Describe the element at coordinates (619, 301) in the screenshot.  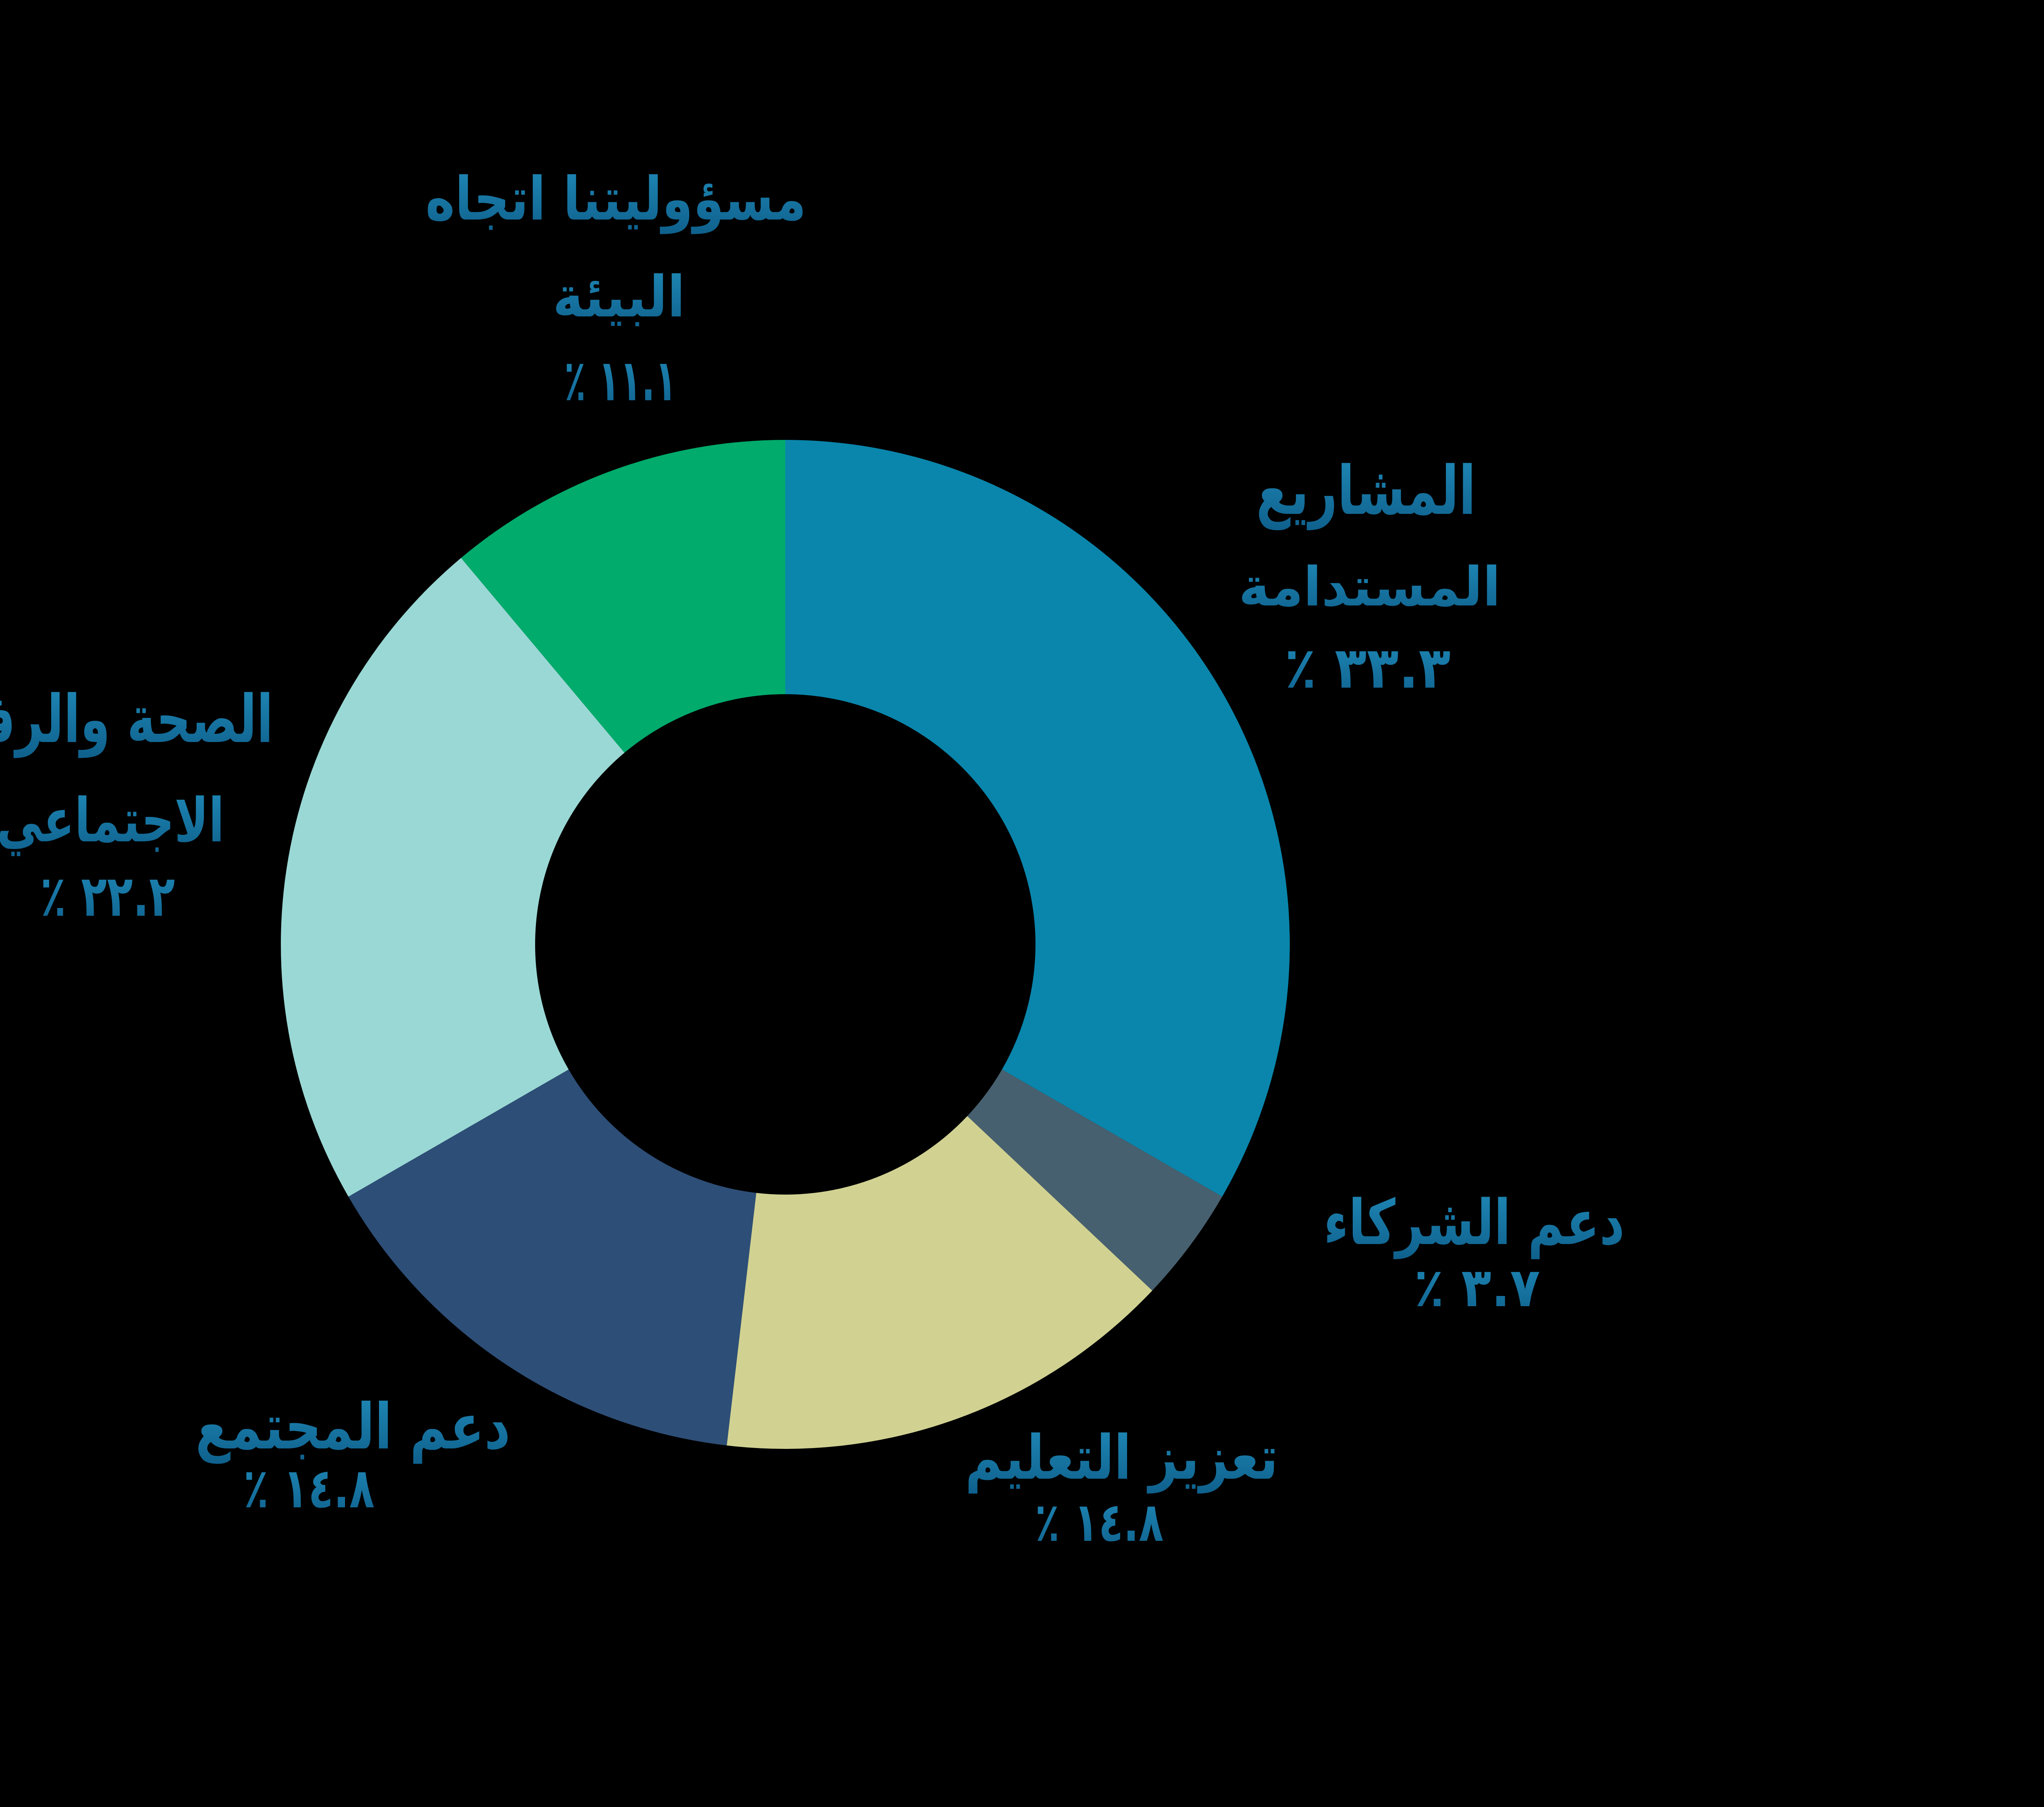
I see `label-environment-responsibility-line-2: البيئة` at that location.